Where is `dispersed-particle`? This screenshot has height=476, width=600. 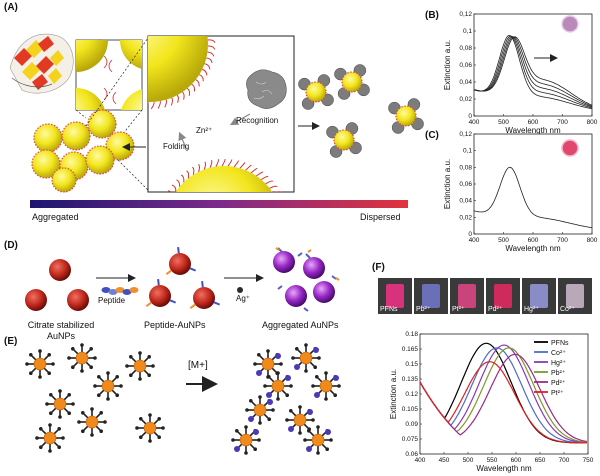 dispersed-particle is located at coordinates (352, 82).